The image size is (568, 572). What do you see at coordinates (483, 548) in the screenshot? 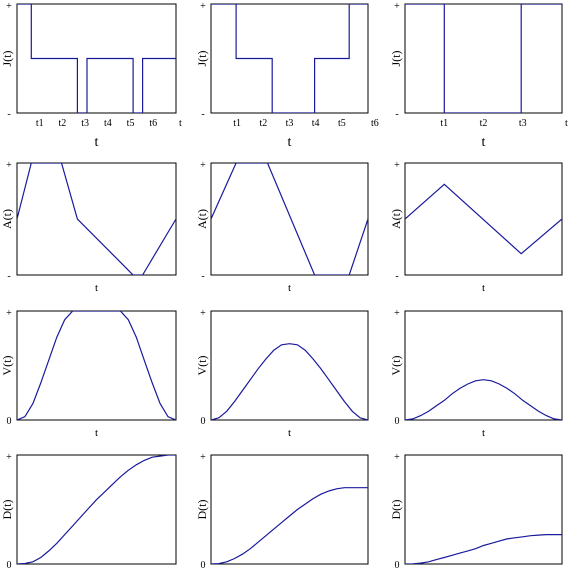
I see `displacement-col3-series-line` at bounding box center [483, 548].